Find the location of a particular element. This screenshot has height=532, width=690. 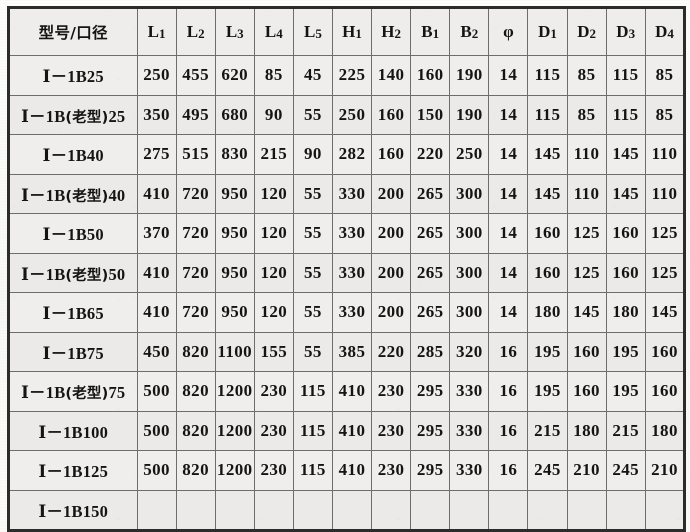

model-code-segment: 25 is located at coordinates (117, 116).